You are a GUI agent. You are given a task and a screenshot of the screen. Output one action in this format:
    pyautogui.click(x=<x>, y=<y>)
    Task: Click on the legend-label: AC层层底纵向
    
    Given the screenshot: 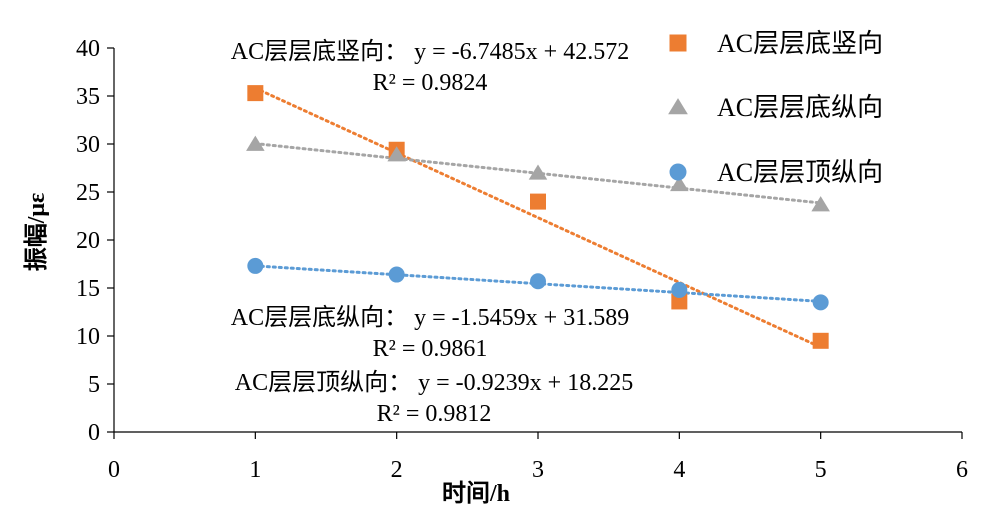 What is the action you would take?
    pyautogui.click(x=800, y=107)
    